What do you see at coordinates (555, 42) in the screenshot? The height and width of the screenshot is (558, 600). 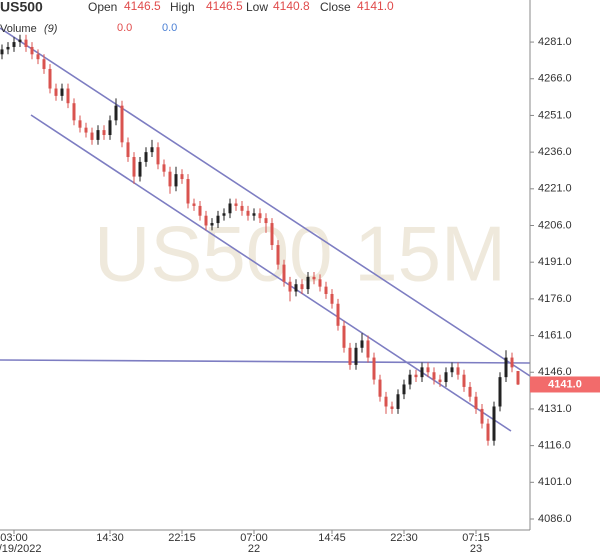 I see `y-tick-label: 4281.0` at bounding box center [555, 42].